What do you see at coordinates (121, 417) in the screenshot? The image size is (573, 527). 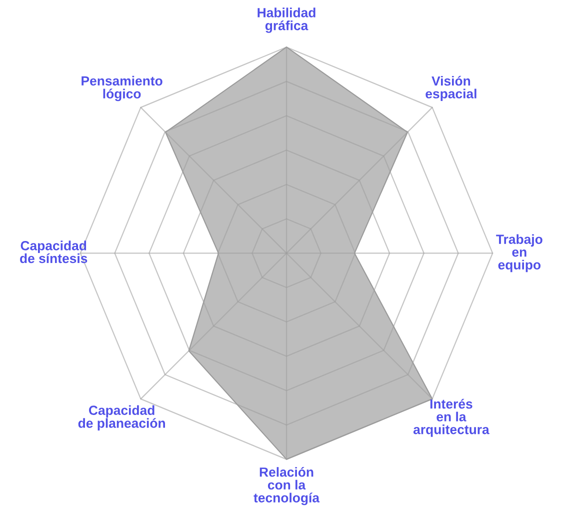 I see `spoke-label: Capacidad de planeación` at bounding box center [121, 417].